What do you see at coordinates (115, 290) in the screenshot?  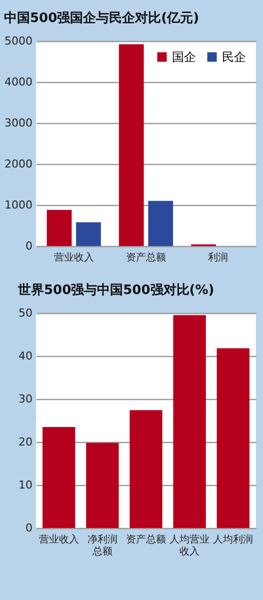 I see `chart-title: 世界500强与中国500强对比(%)` at bounding box center [115, 290].